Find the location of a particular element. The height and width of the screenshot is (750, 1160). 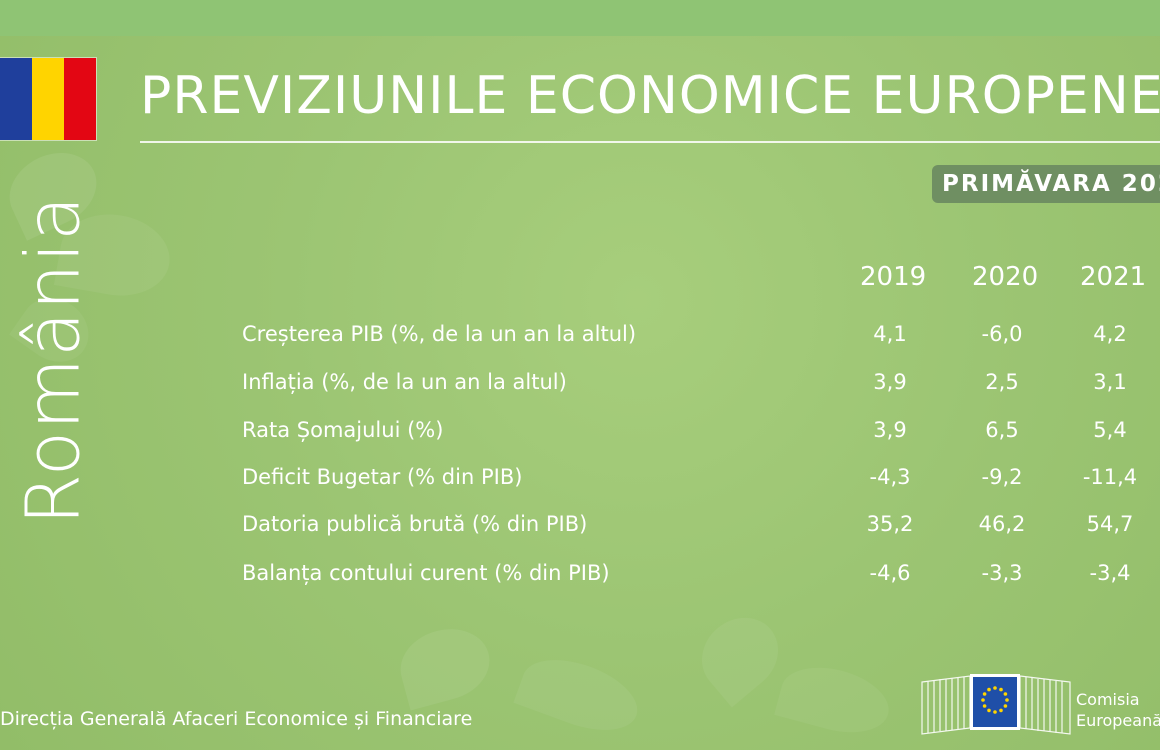

eu-flag-icon is located at coordinates (995, 702).